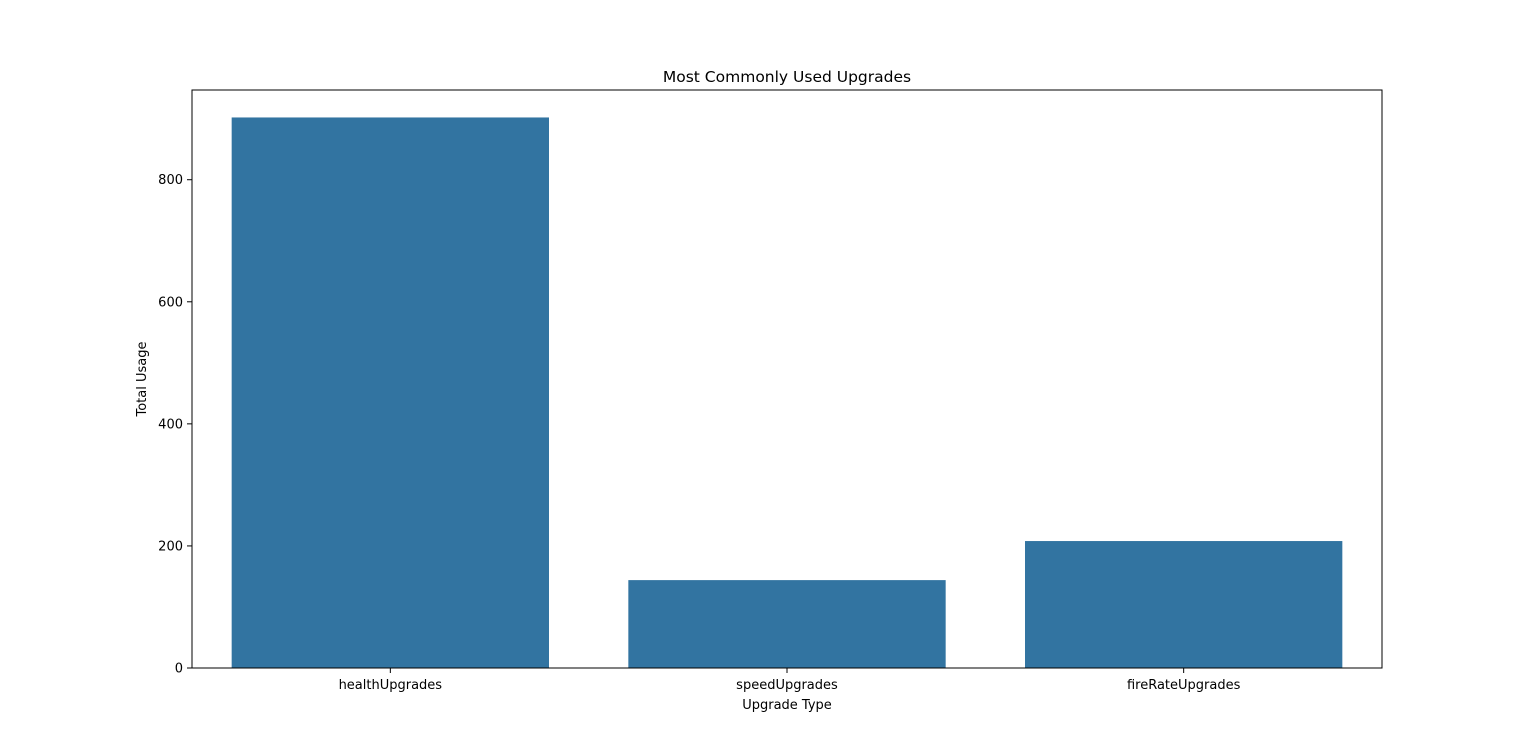  Describe the element at coordinates (170, 546) in the screenshot. I see `y-tick-label: 200` at that location.